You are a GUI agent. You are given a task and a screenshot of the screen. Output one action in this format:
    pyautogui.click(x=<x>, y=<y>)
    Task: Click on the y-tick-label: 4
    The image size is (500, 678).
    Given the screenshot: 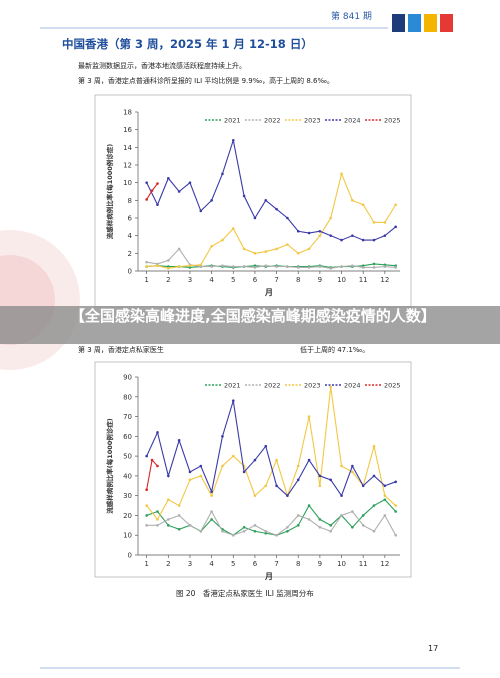 What is the action you would take?
    pyautogui.click(x=130, y=236)
    